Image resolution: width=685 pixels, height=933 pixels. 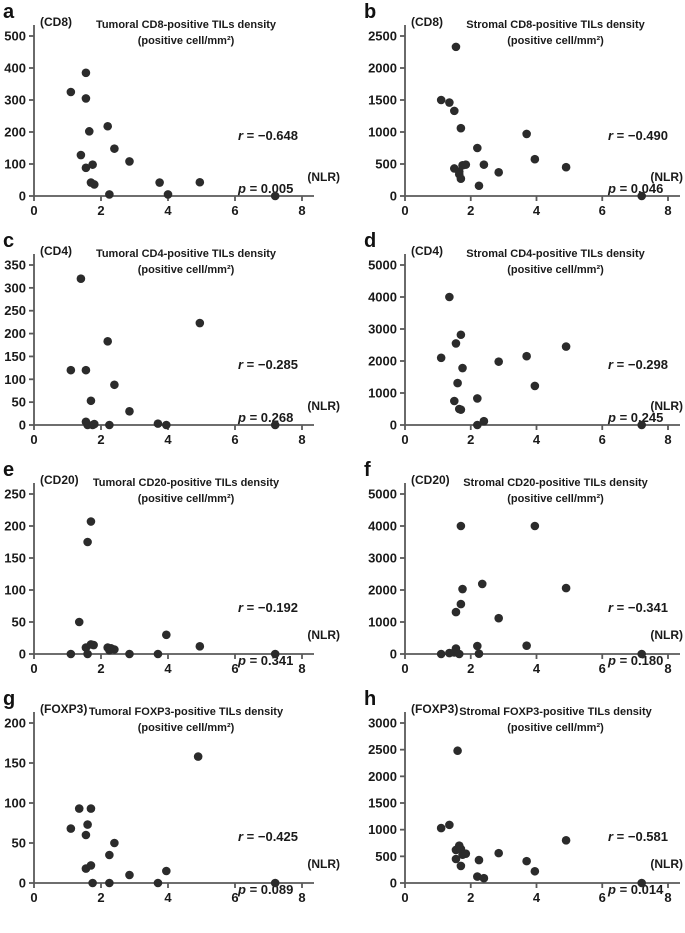 I want to click on y-tick-label: 2500, so click(x=382, y=749).